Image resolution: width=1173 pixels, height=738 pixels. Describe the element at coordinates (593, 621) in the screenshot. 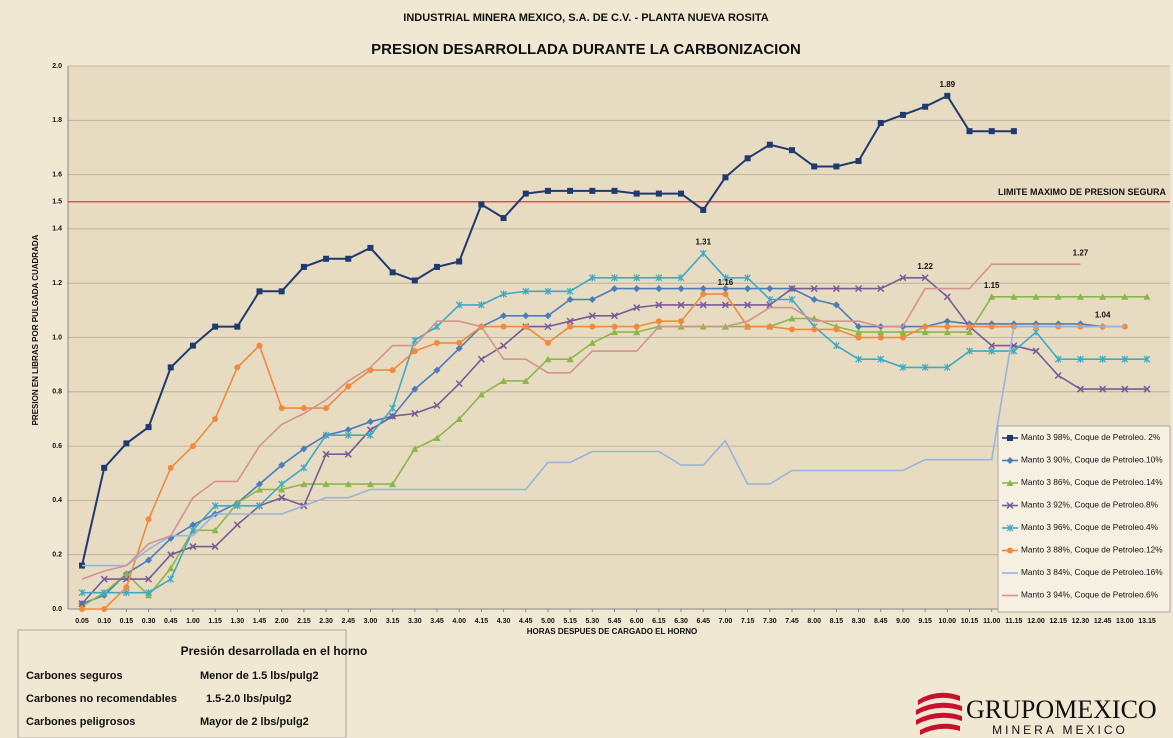

I see `x-tick-label: 5.30` at that location.